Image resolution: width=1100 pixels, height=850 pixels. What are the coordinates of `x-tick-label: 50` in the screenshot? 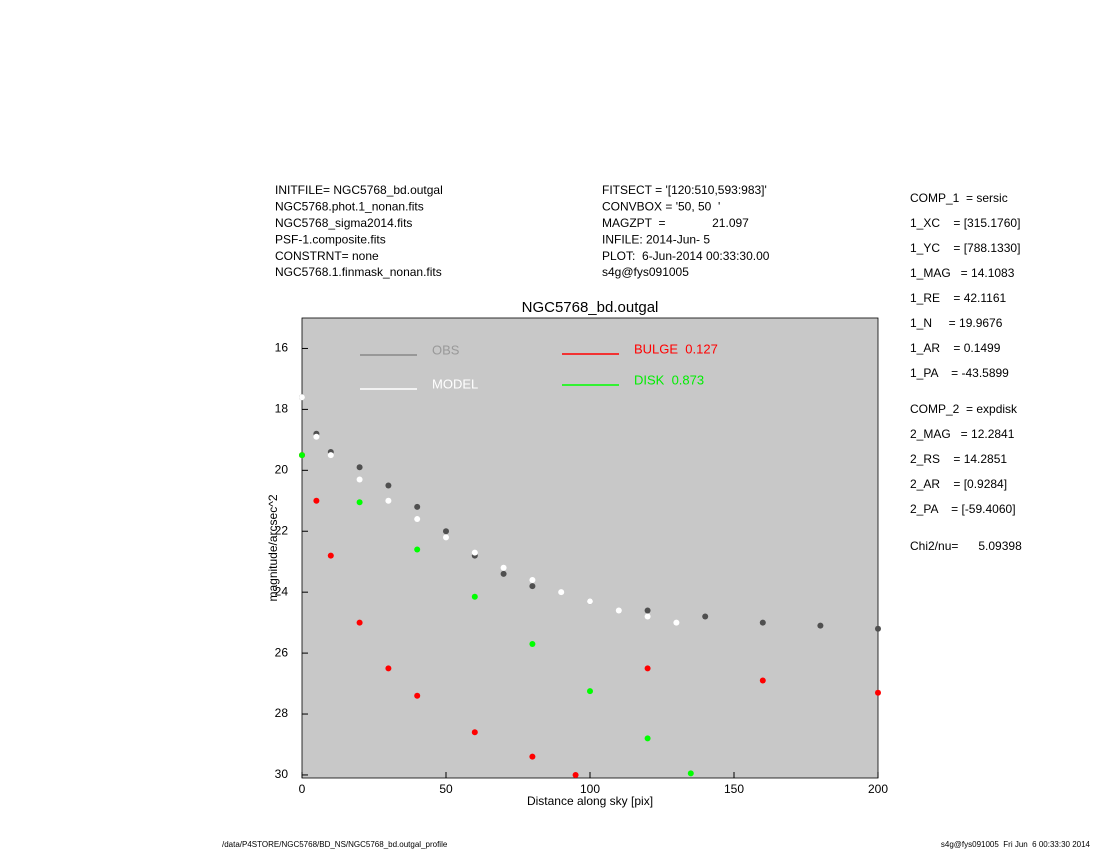 It's located at (446, 789).